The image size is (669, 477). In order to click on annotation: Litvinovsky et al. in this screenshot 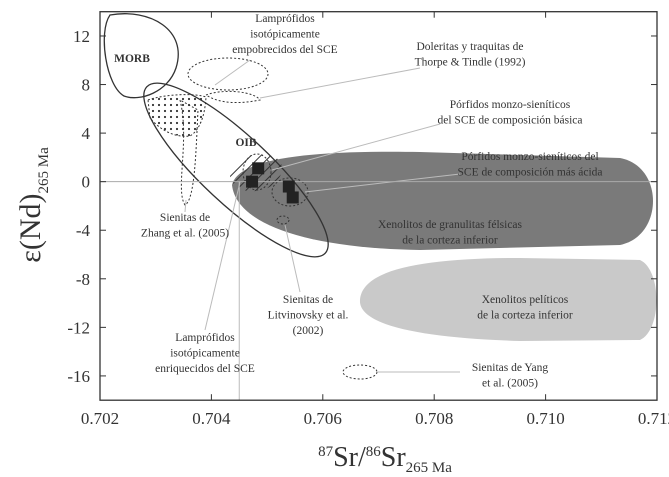, I will do `click(308, 316)`.